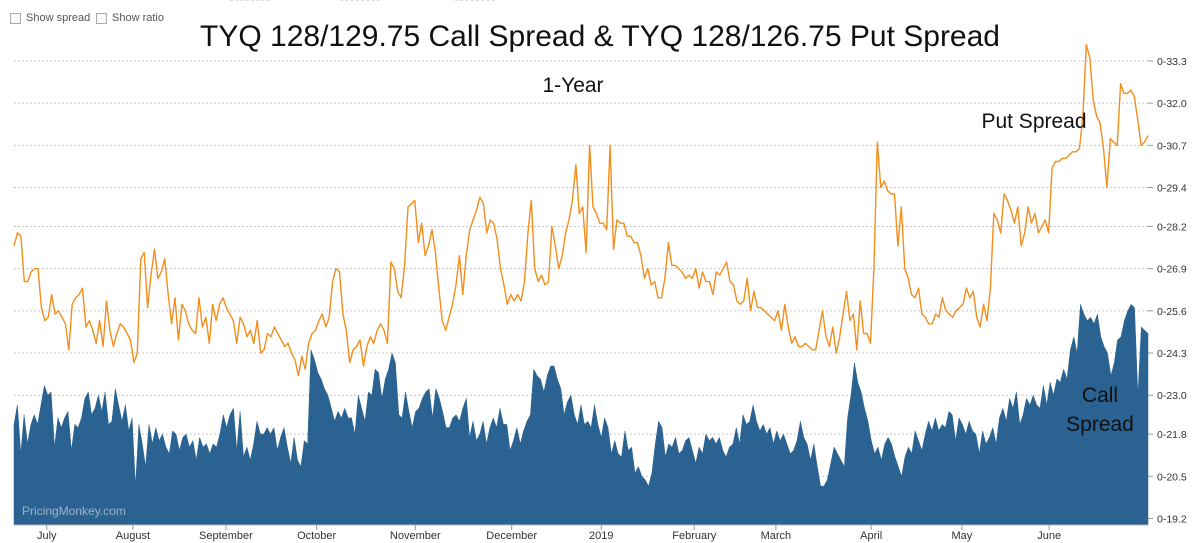 The width and height of the screenshot is (1200, 543). Describe the element at coordinates (58, 18) in the screenshot. I see `show-spread-label: Show spread` at that location.